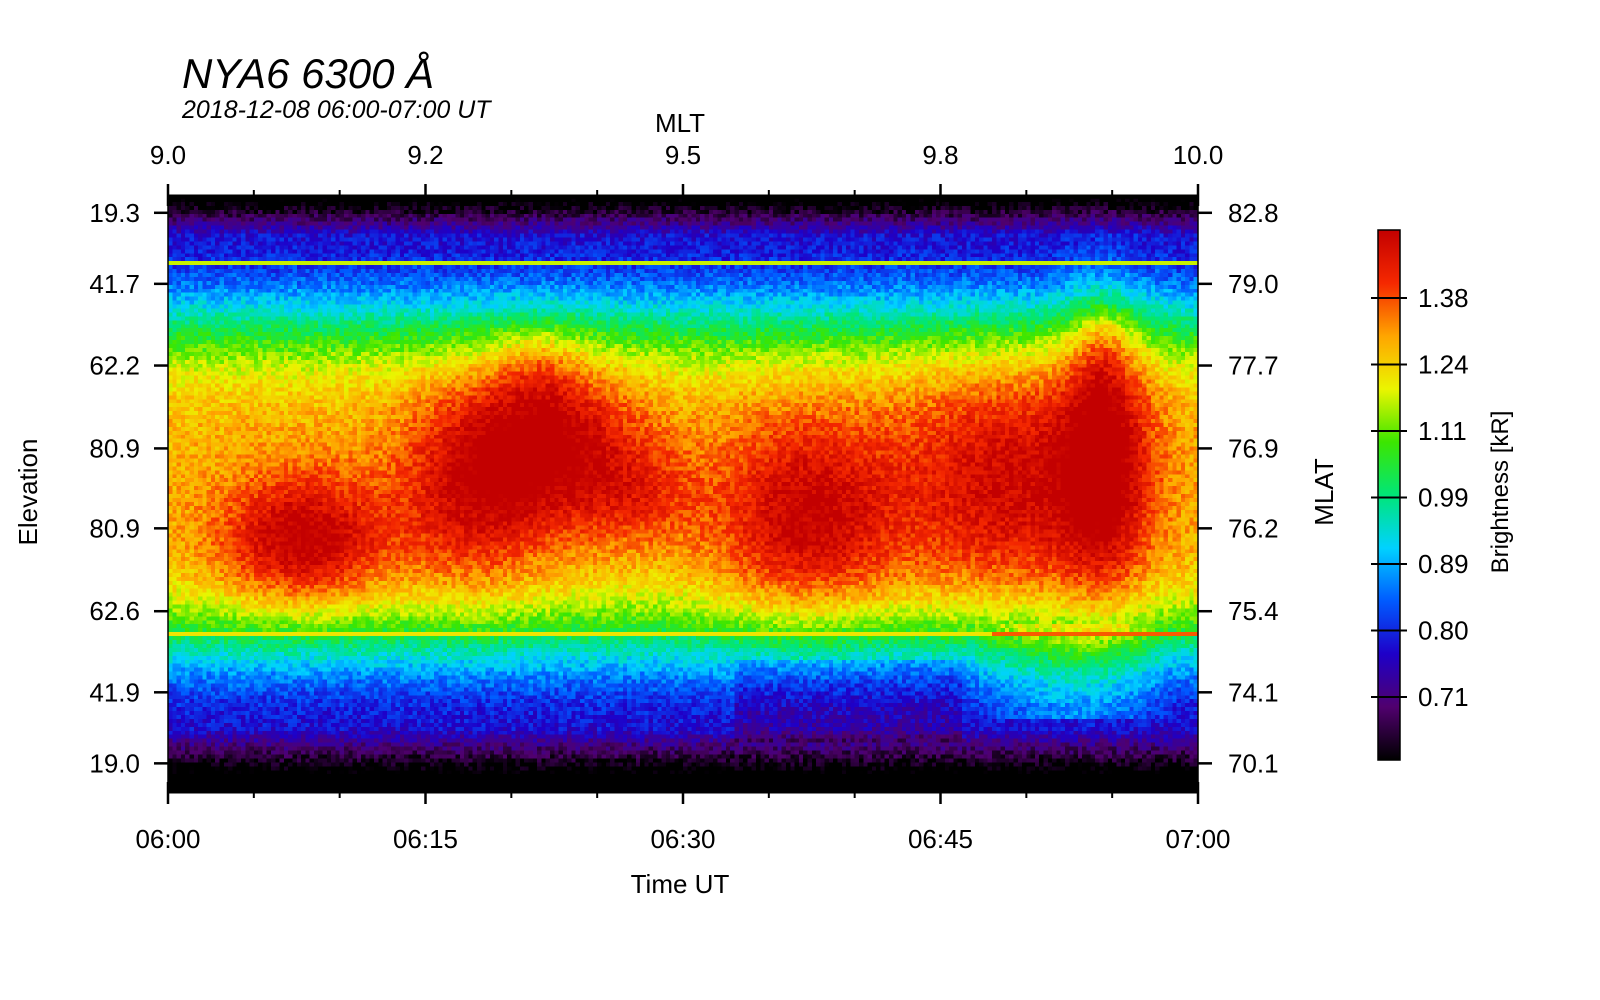 The height and width of the screenshot is (1000, 1600). I want to click on y-tick-label: 62.2, so click(114, 366).